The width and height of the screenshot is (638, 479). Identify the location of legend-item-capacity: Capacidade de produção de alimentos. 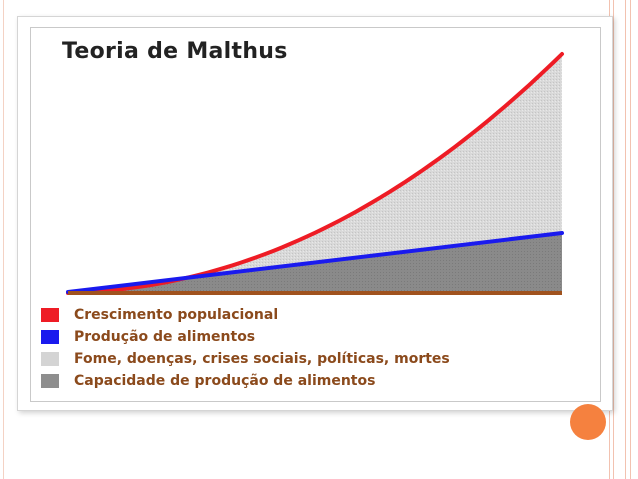
(245, 381).